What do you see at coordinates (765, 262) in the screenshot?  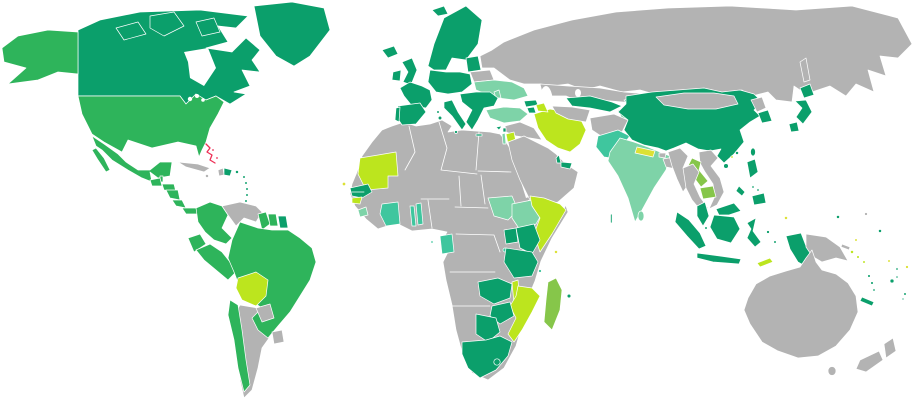 I see `region-timor-leste` at bounding box center [765, 262].